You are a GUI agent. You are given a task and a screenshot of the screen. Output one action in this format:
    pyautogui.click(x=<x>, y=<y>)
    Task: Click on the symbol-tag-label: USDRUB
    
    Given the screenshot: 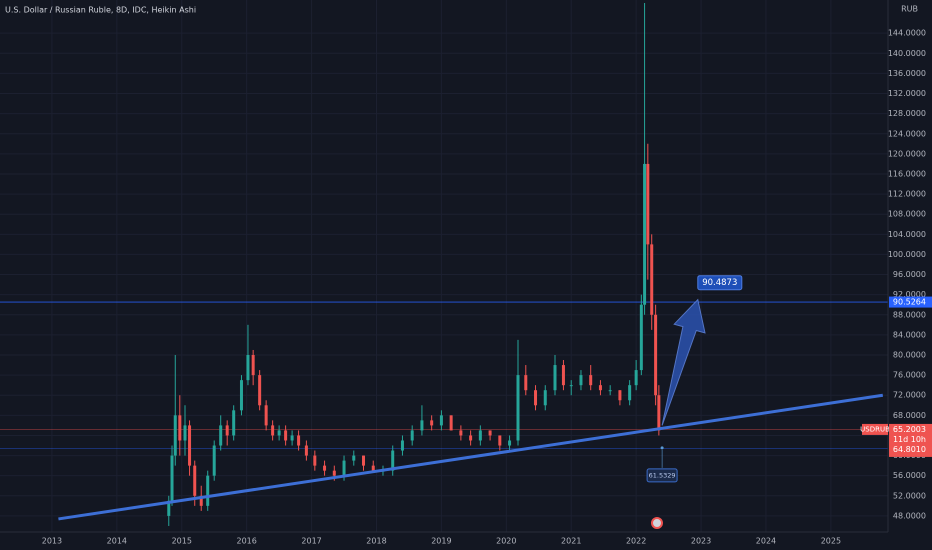 What is the action you would take?
    pyautogui.click(x=875, y=429)
    